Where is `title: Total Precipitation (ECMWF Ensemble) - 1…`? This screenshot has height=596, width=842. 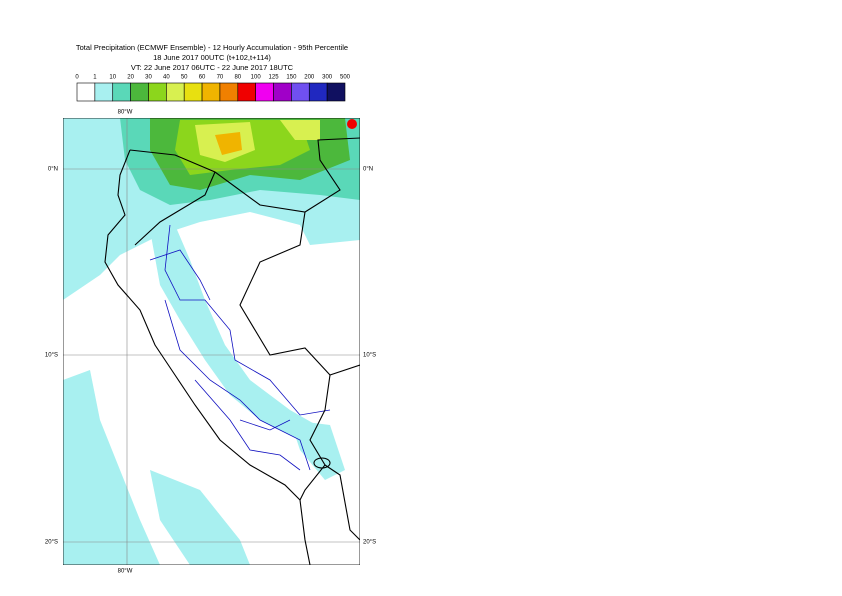
title: Total Precipitation (ECMWF Ensemble) - 1… is located at coordinates (212, 47).